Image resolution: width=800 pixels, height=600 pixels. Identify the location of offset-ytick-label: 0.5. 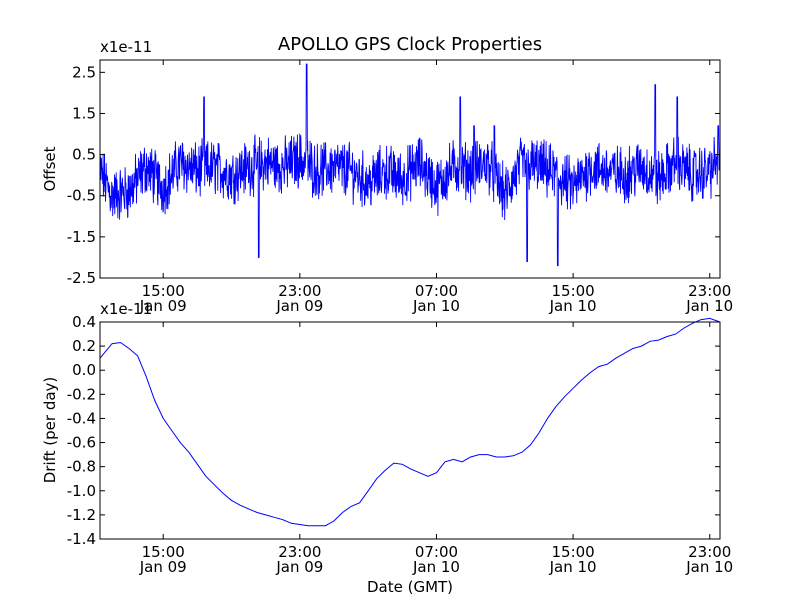
(84, 155).